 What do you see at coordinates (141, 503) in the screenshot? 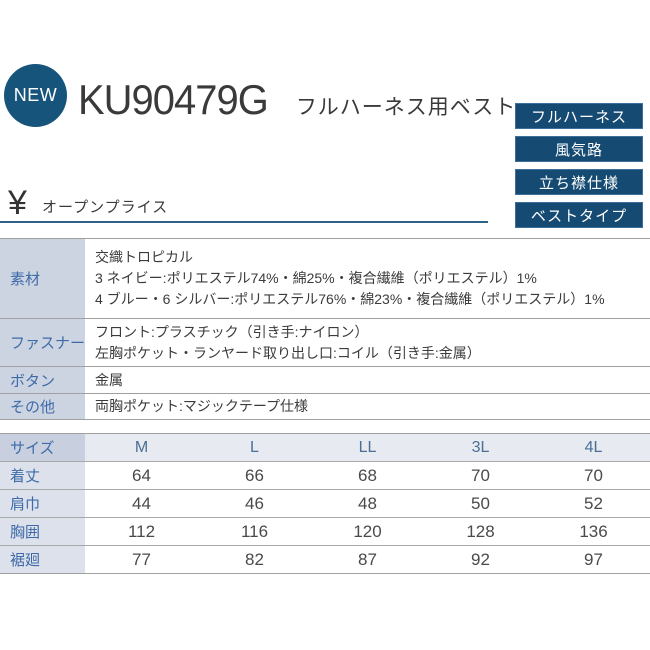
I see `size-value: 44` at bounding box center [141, 503].